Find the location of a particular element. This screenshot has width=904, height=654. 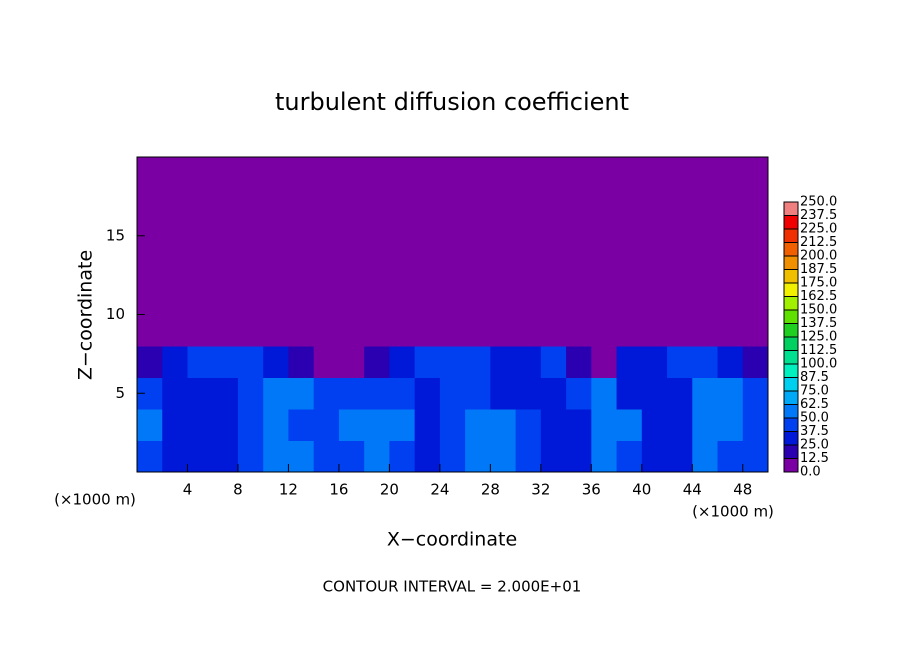

colorbar-label: 37.5 is located at coordinates (814, 431).